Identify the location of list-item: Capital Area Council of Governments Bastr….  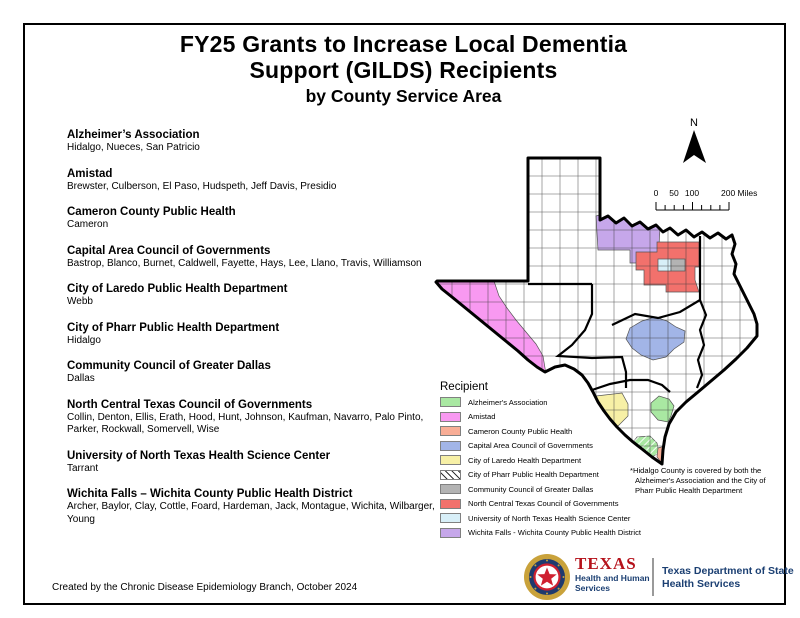
(244, 256).